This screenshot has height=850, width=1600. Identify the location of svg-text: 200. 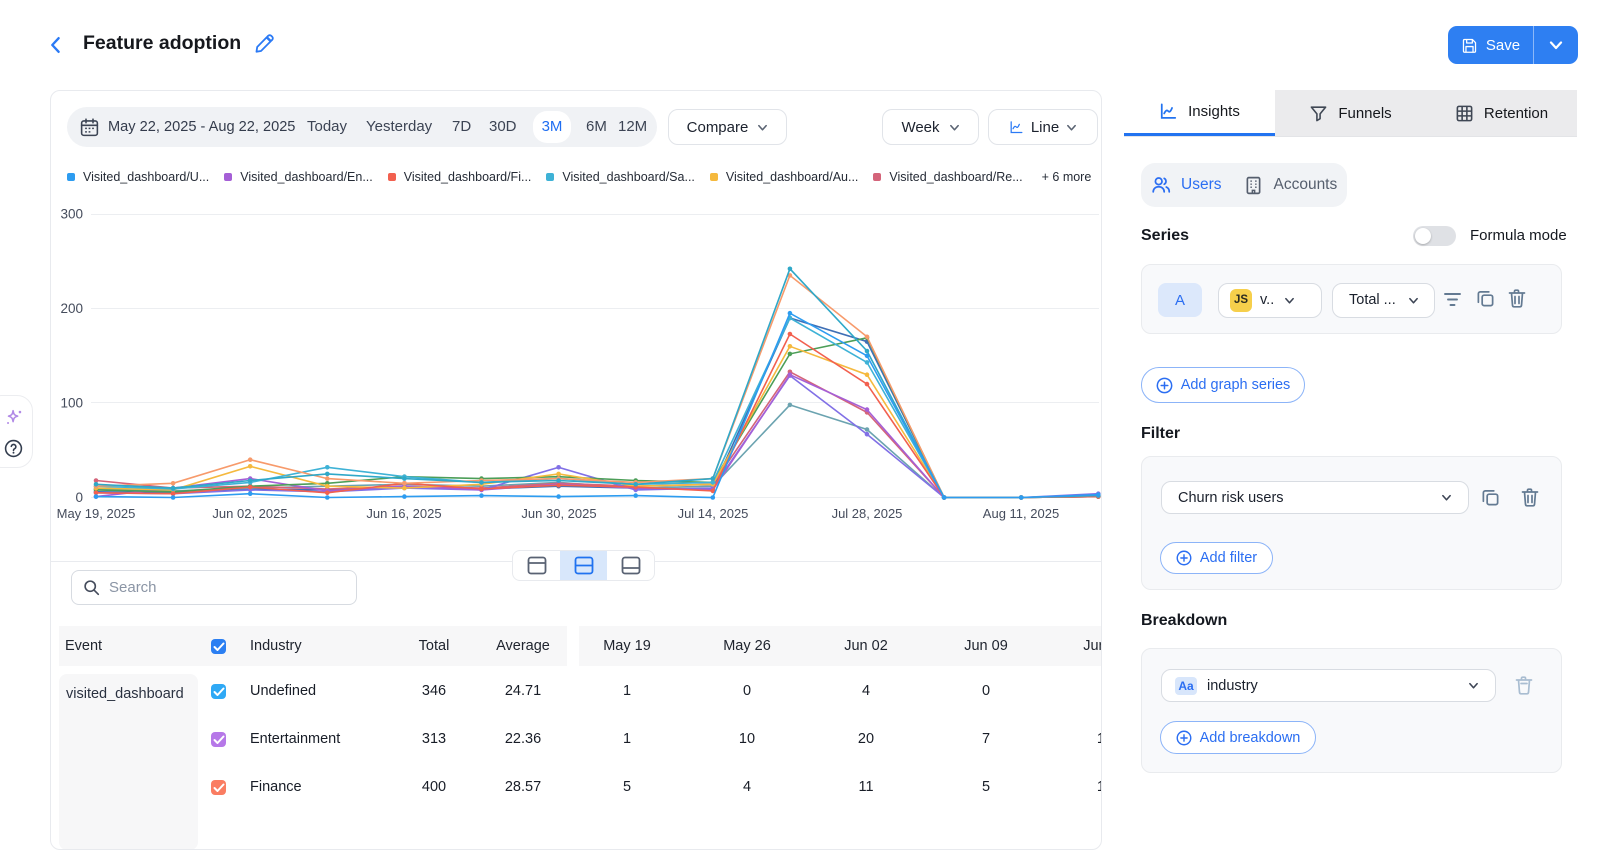
(71, 308).